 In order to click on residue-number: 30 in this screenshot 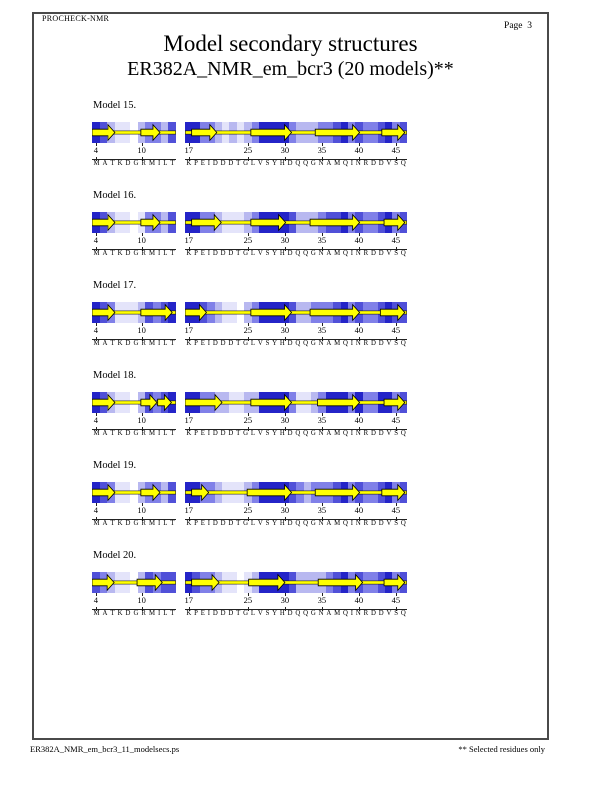, I will do `click(285, 330)`.